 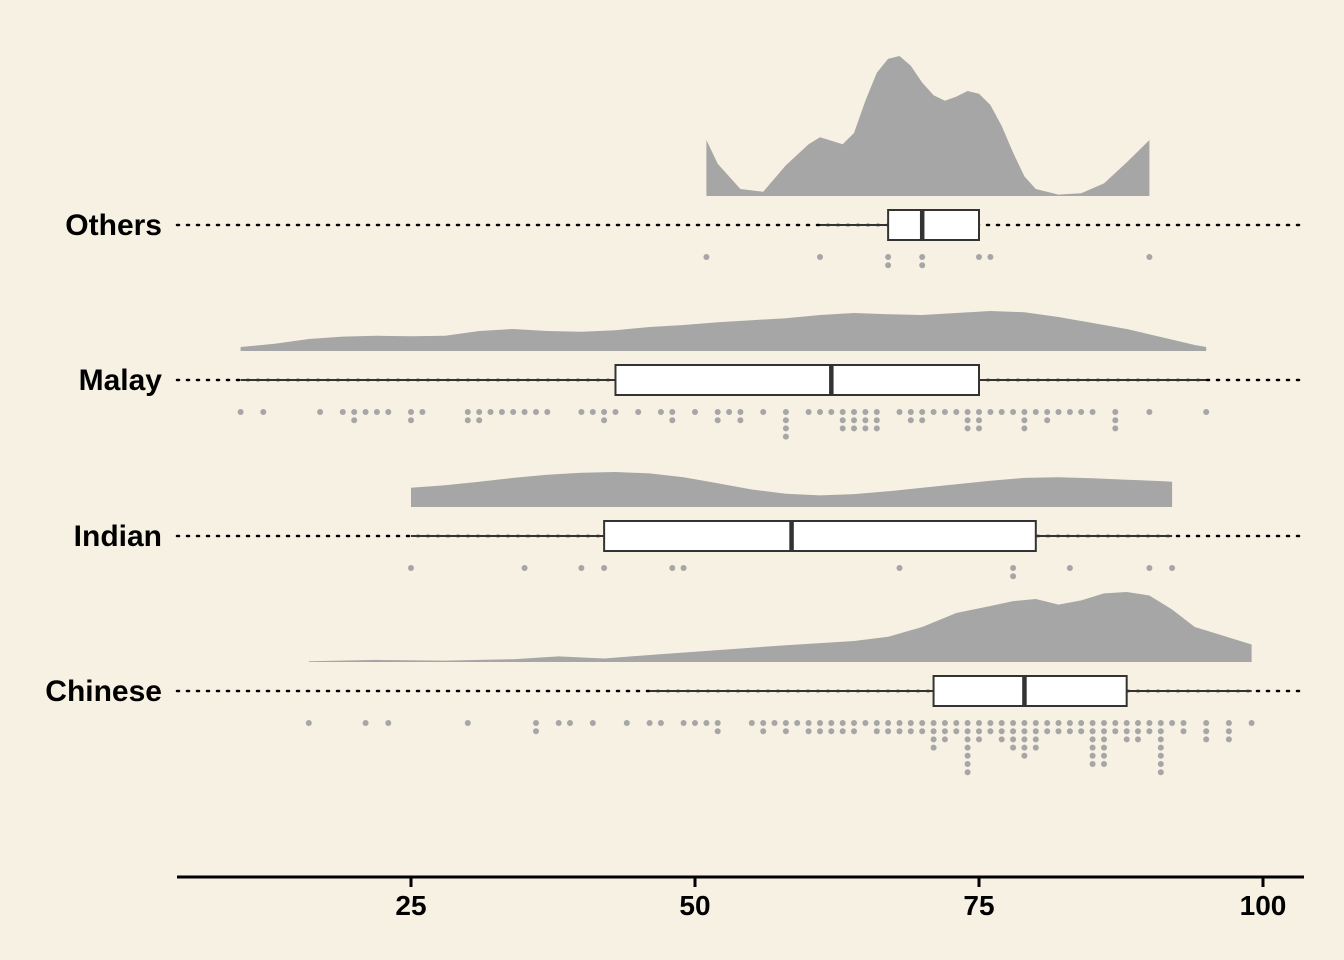 I want to click on box-chinese, so click(x=1030, y=691).